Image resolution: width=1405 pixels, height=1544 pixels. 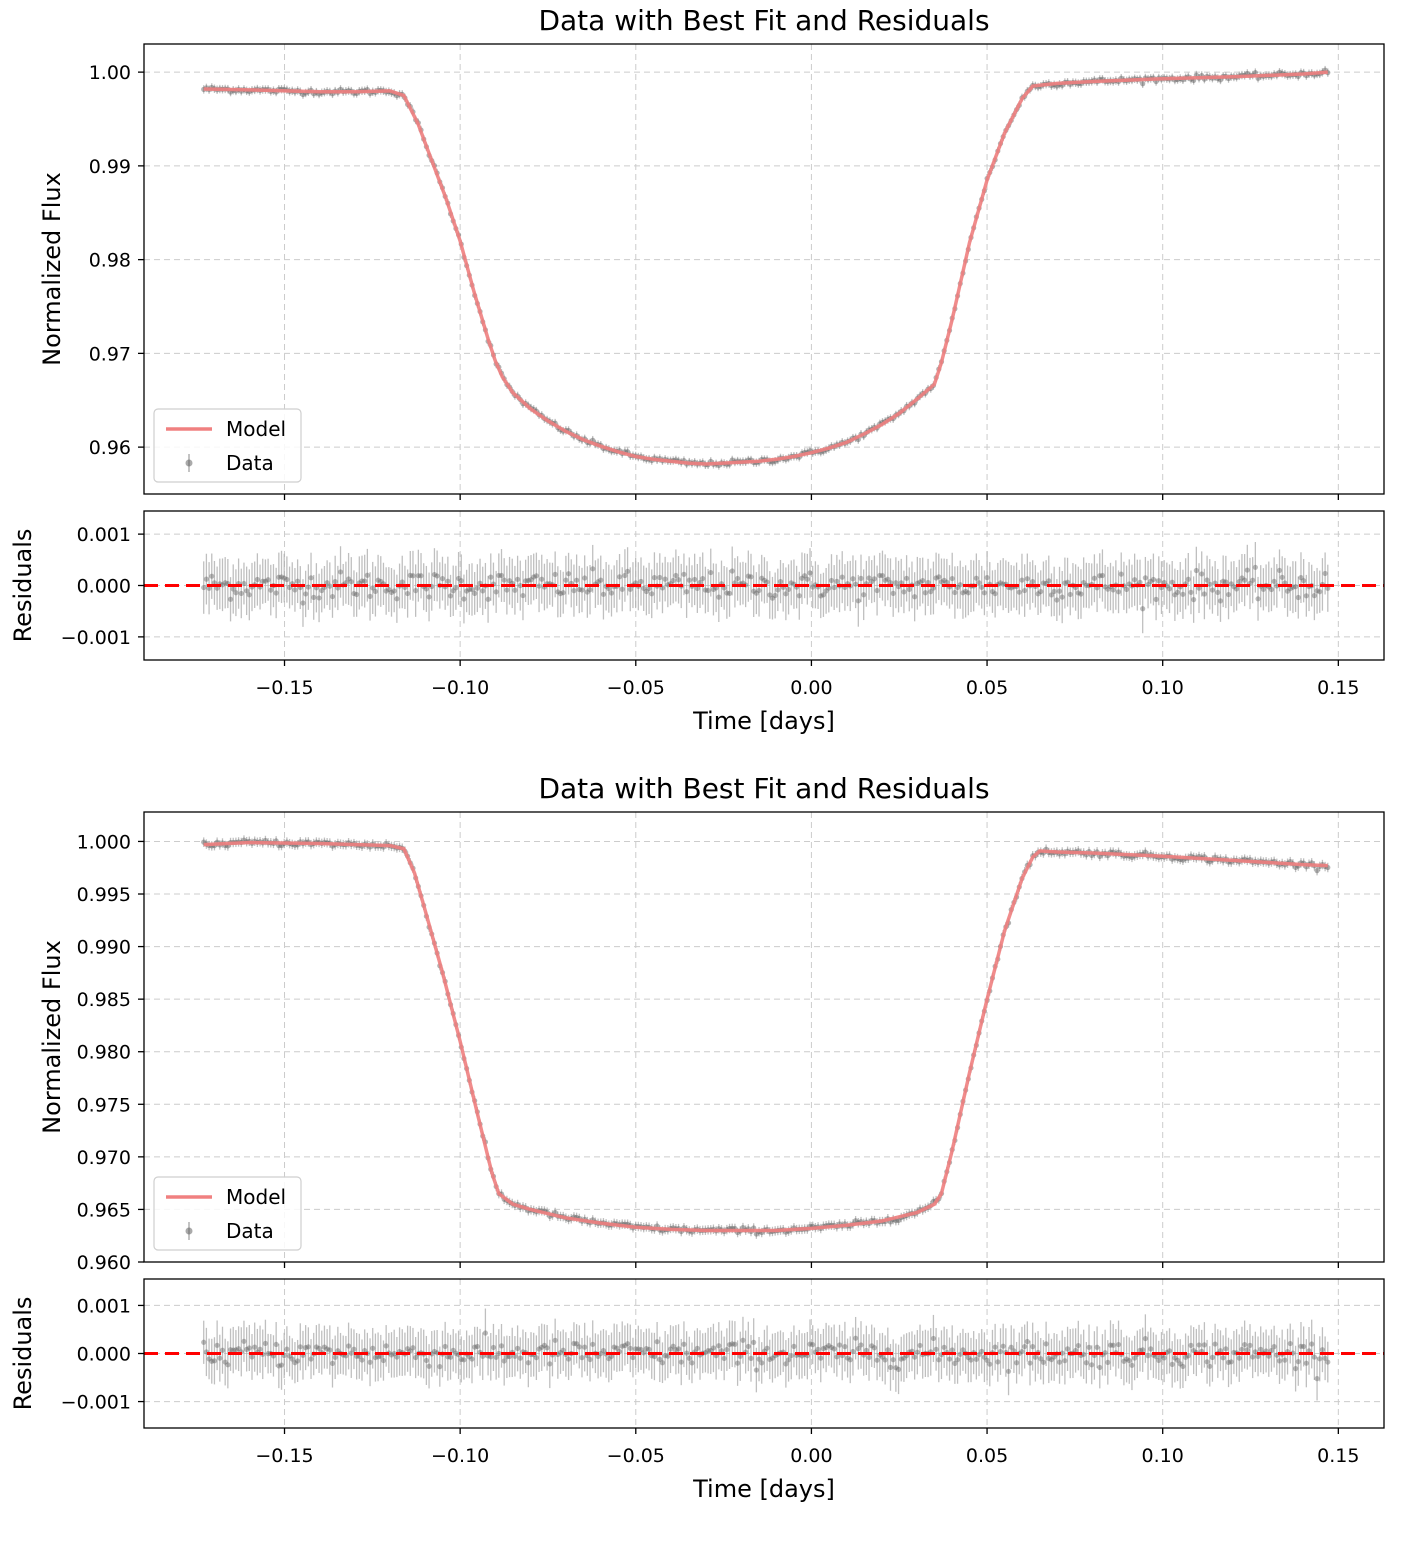 What do you see at coordinates (189, 463) in the screenshot?
I see `legend-data-swatch` at bounding box center [189, 463].